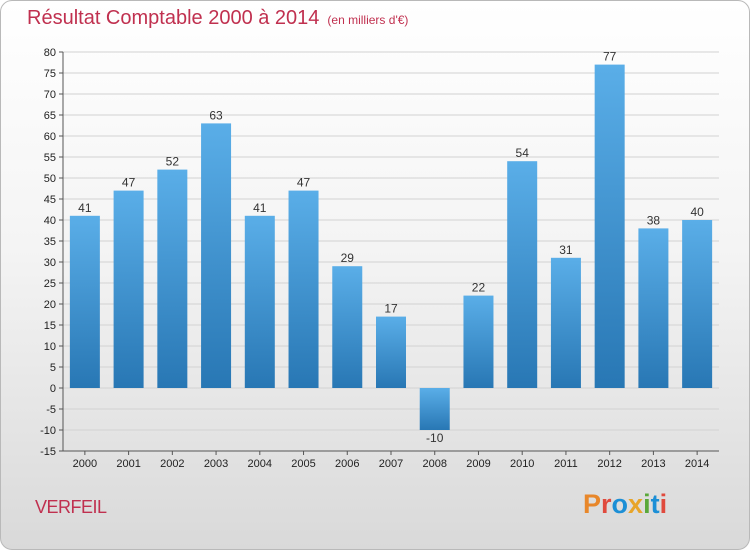  Describe the element at coordinates (435, 438) in the screenshot. I see `data-label-2008: -10` at that location.